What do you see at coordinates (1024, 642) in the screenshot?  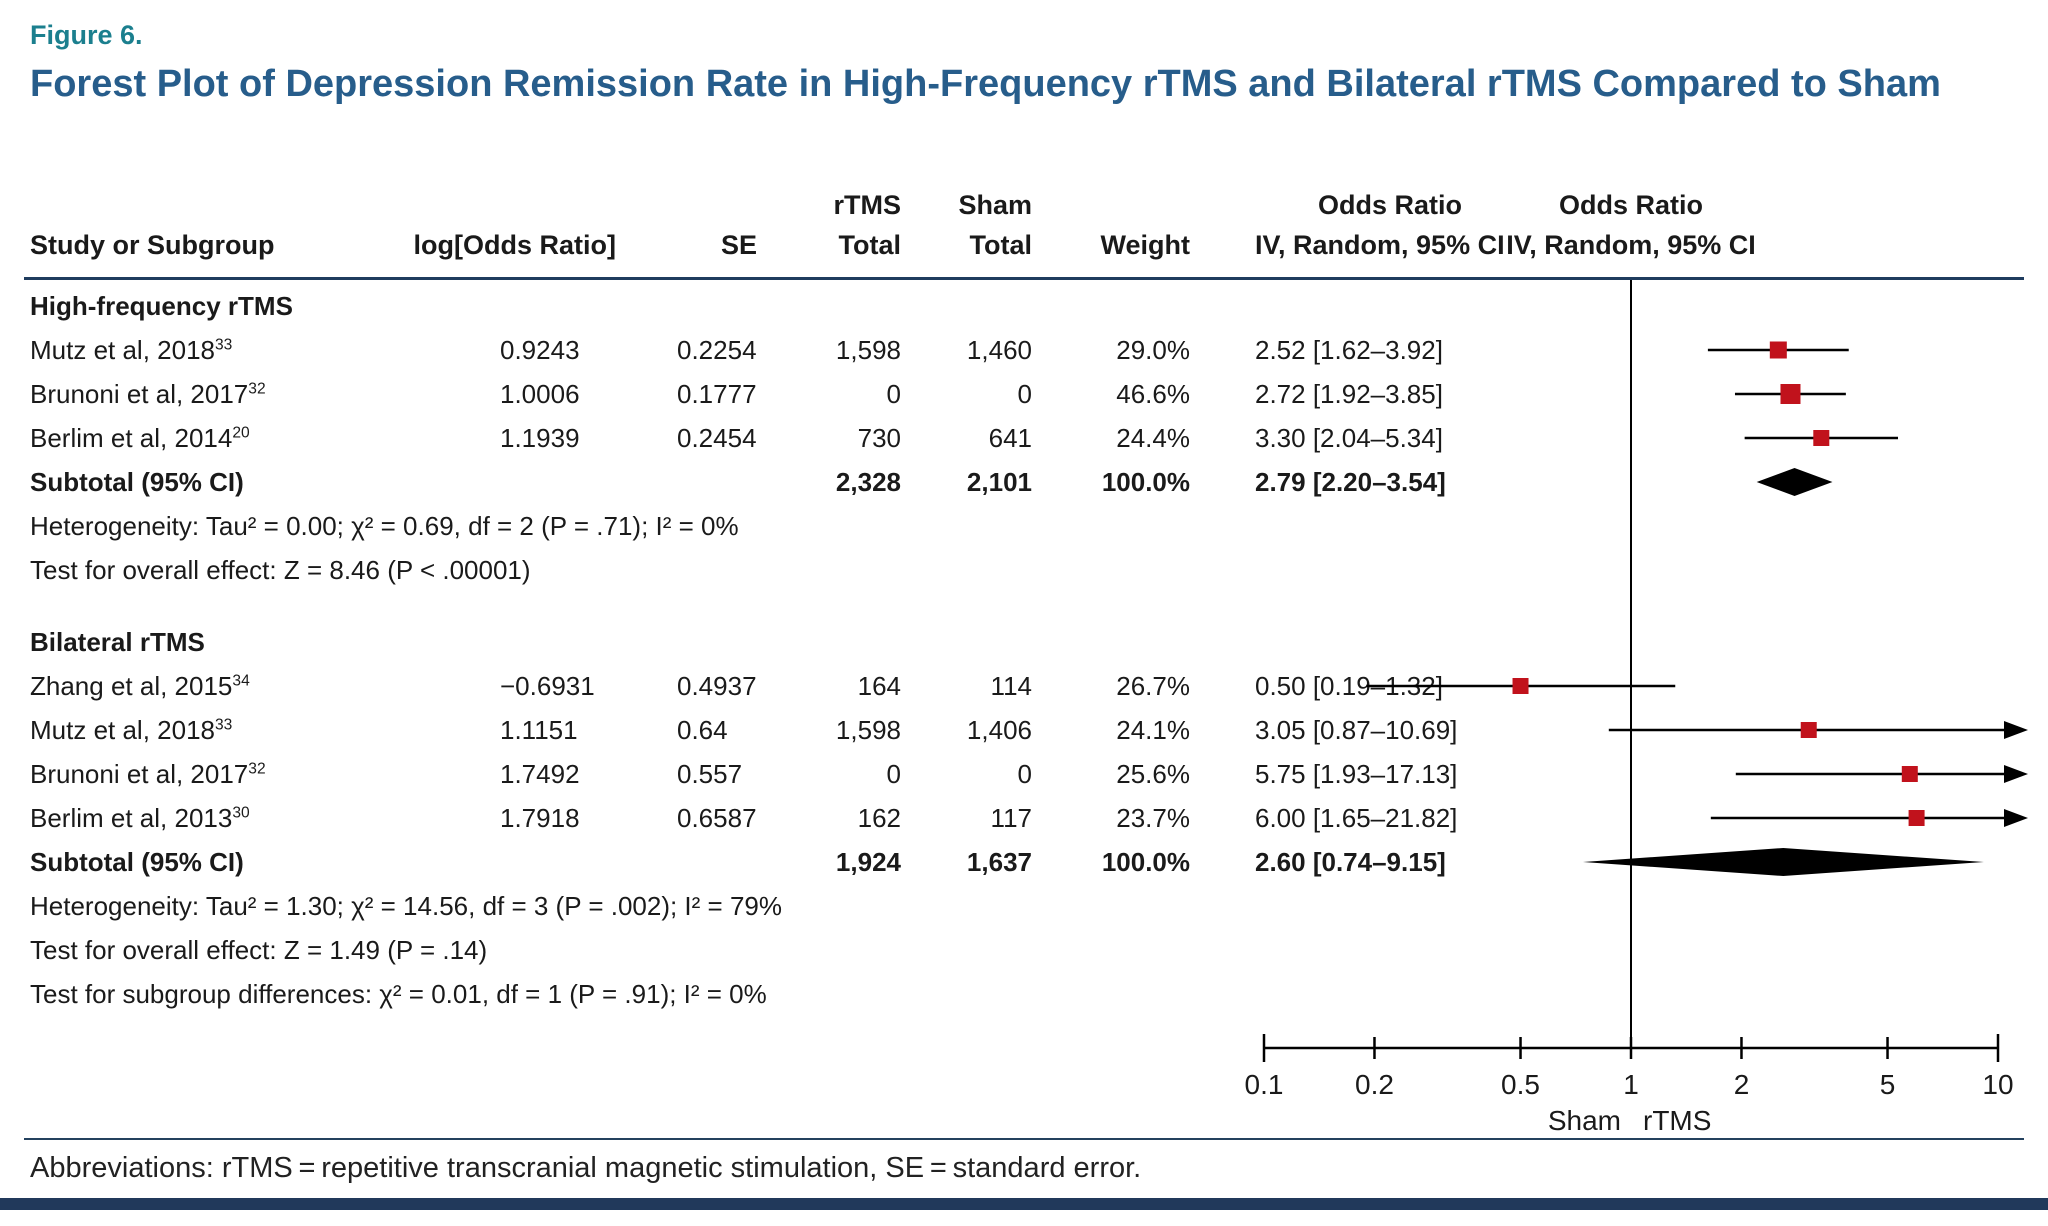 I see `group-header-row: Bilateral rTMS` at bounding box center [1024, 642].